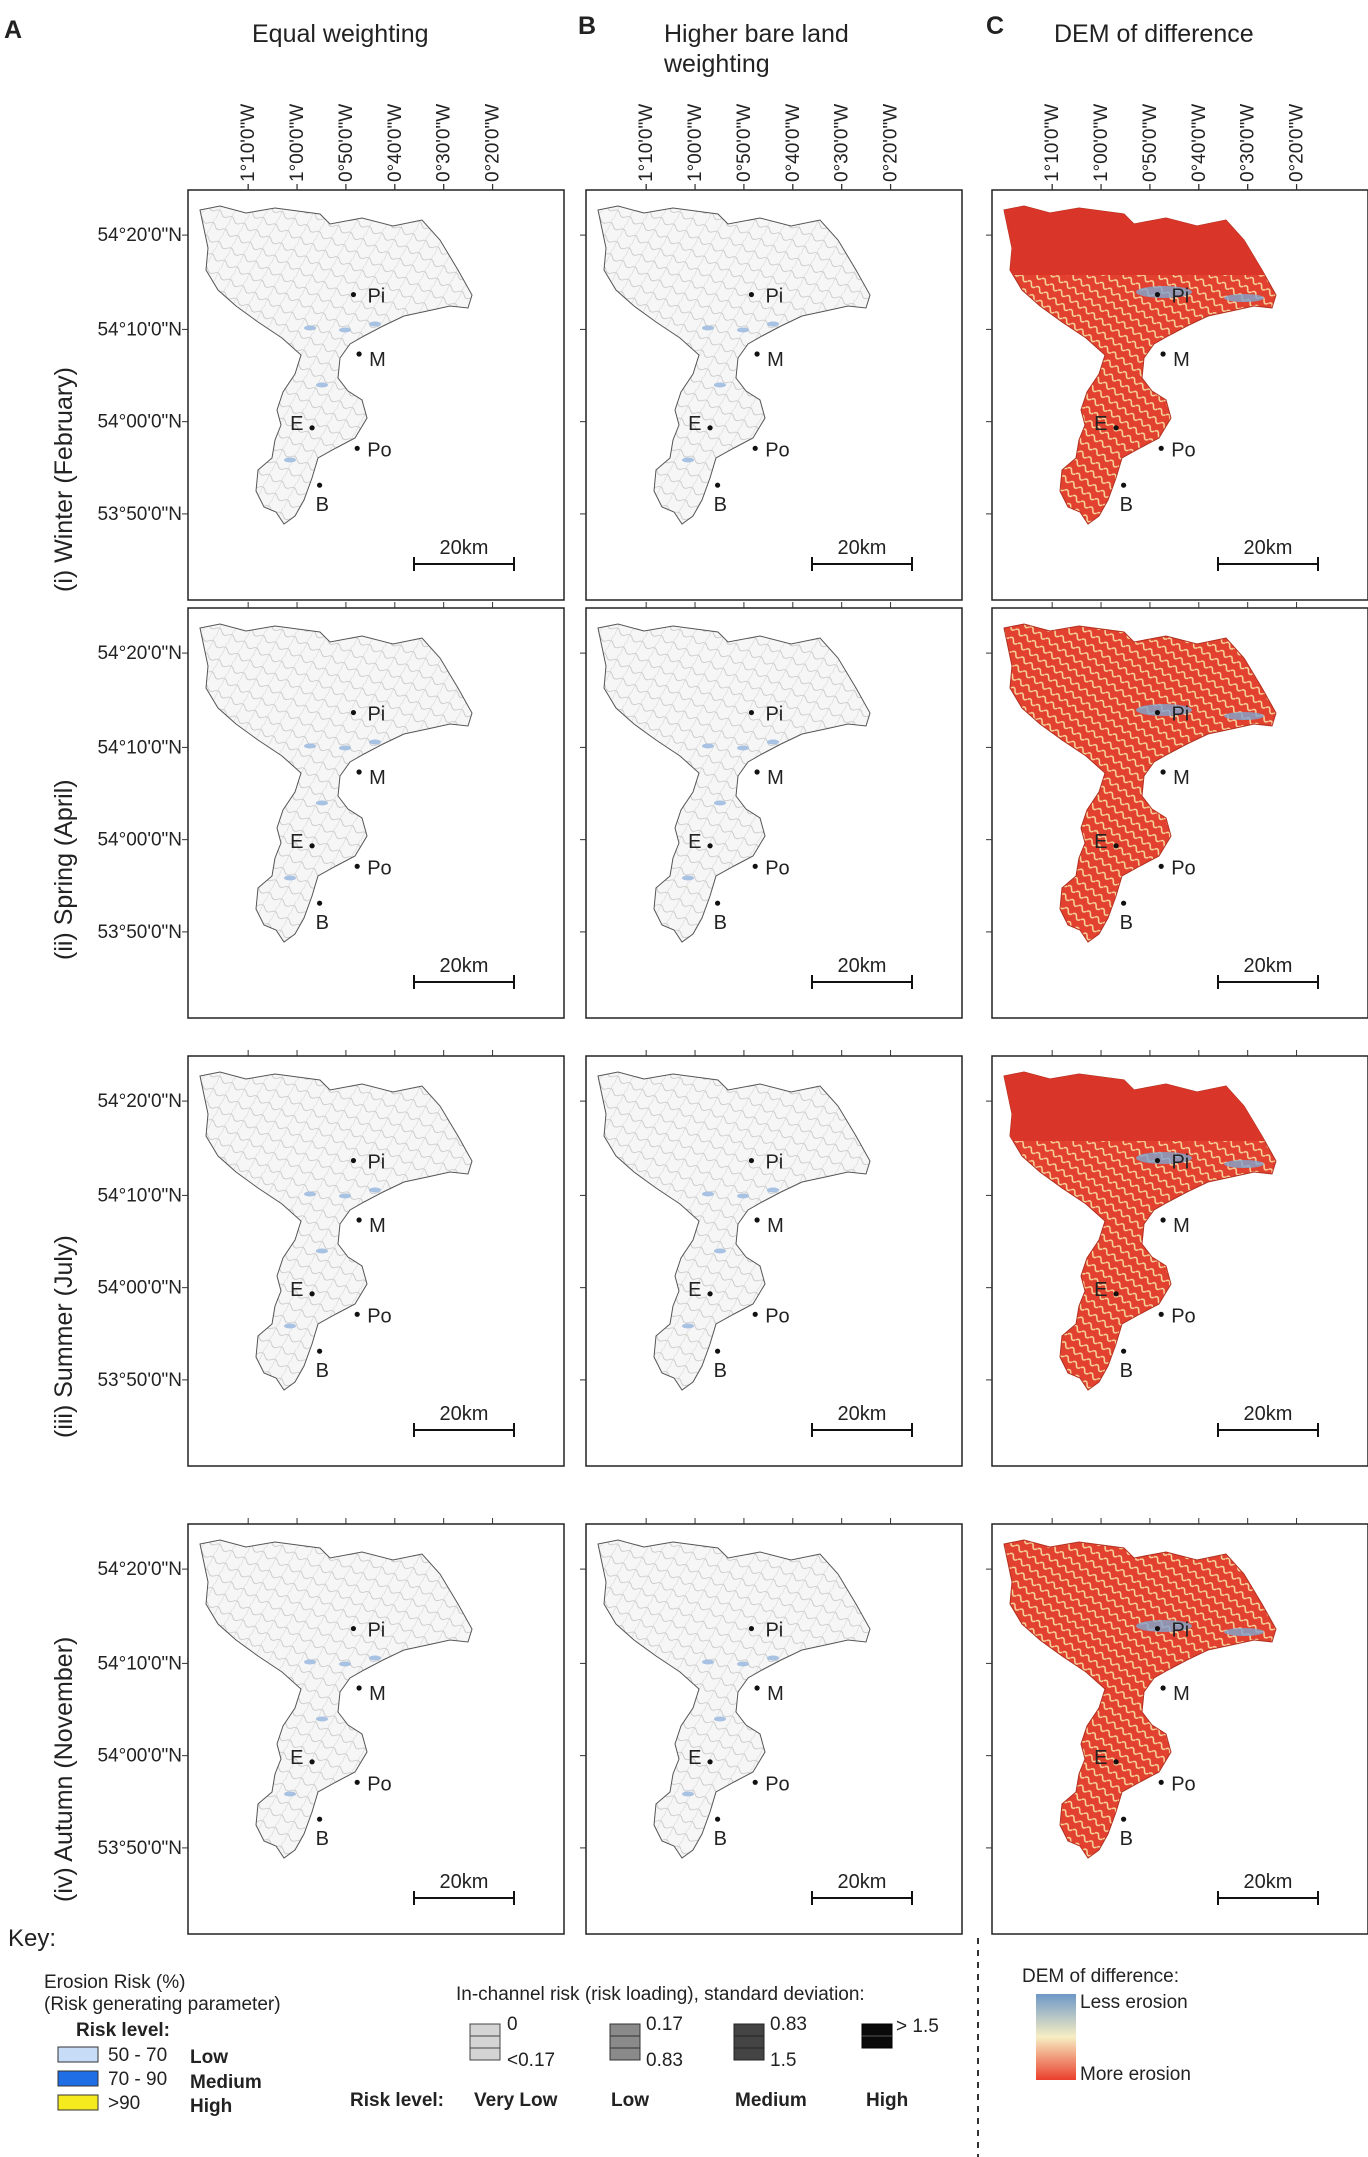 This screenshot has width=1368, height=2157. Describe the element at coordinates (744, 143) in the screenshot. I see `lon-label-col1-2: 0°50'0"W` at that location.